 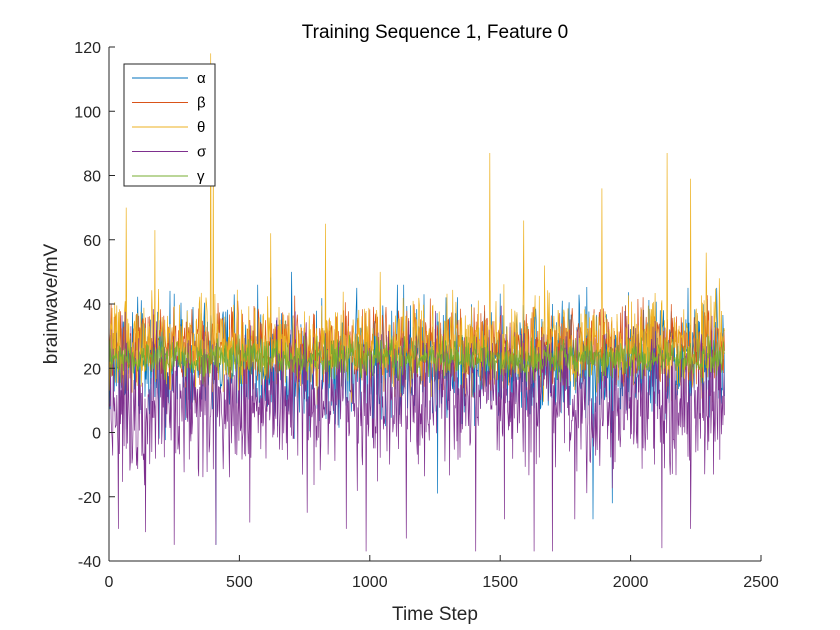 I want to click on legend-label-2: θ, so click(x=201, y=127).